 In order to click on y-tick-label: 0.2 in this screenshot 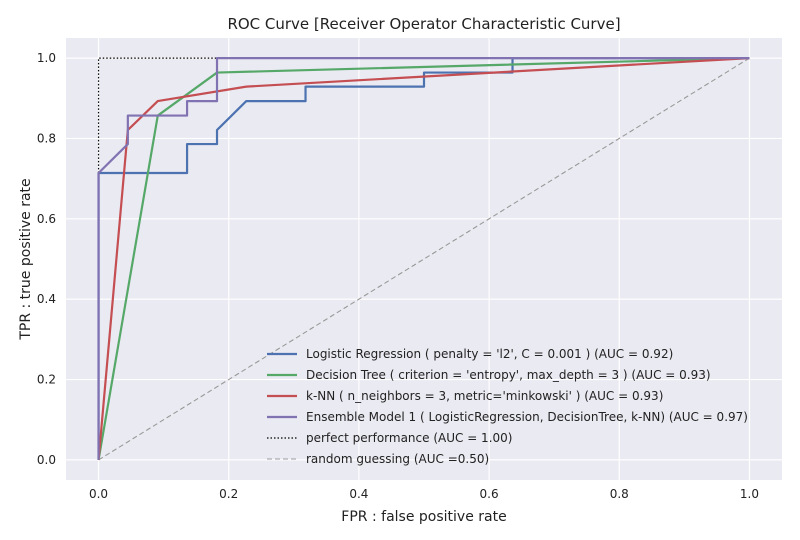, I will do `click(46, 380)`.